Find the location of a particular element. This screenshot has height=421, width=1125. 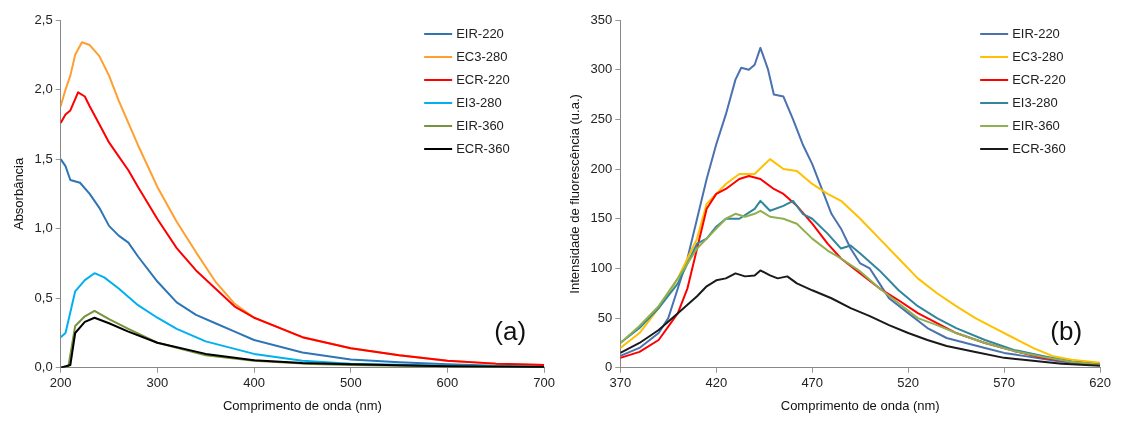

y-axis-title: Absorbância is located at coordinates (19, 194).